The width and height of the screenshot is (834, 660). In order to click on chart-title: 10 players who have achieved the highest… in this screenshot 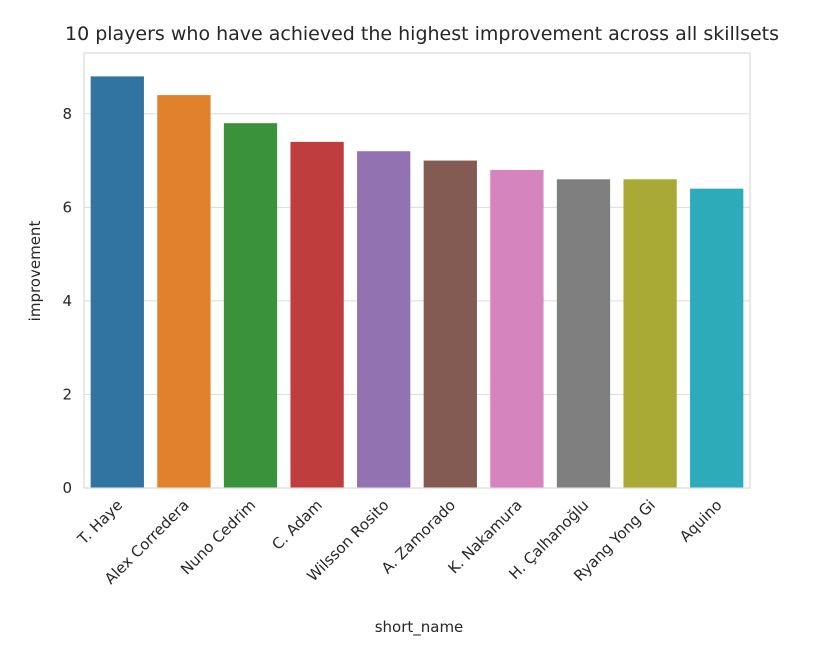, I will do `click(422, 34)`.